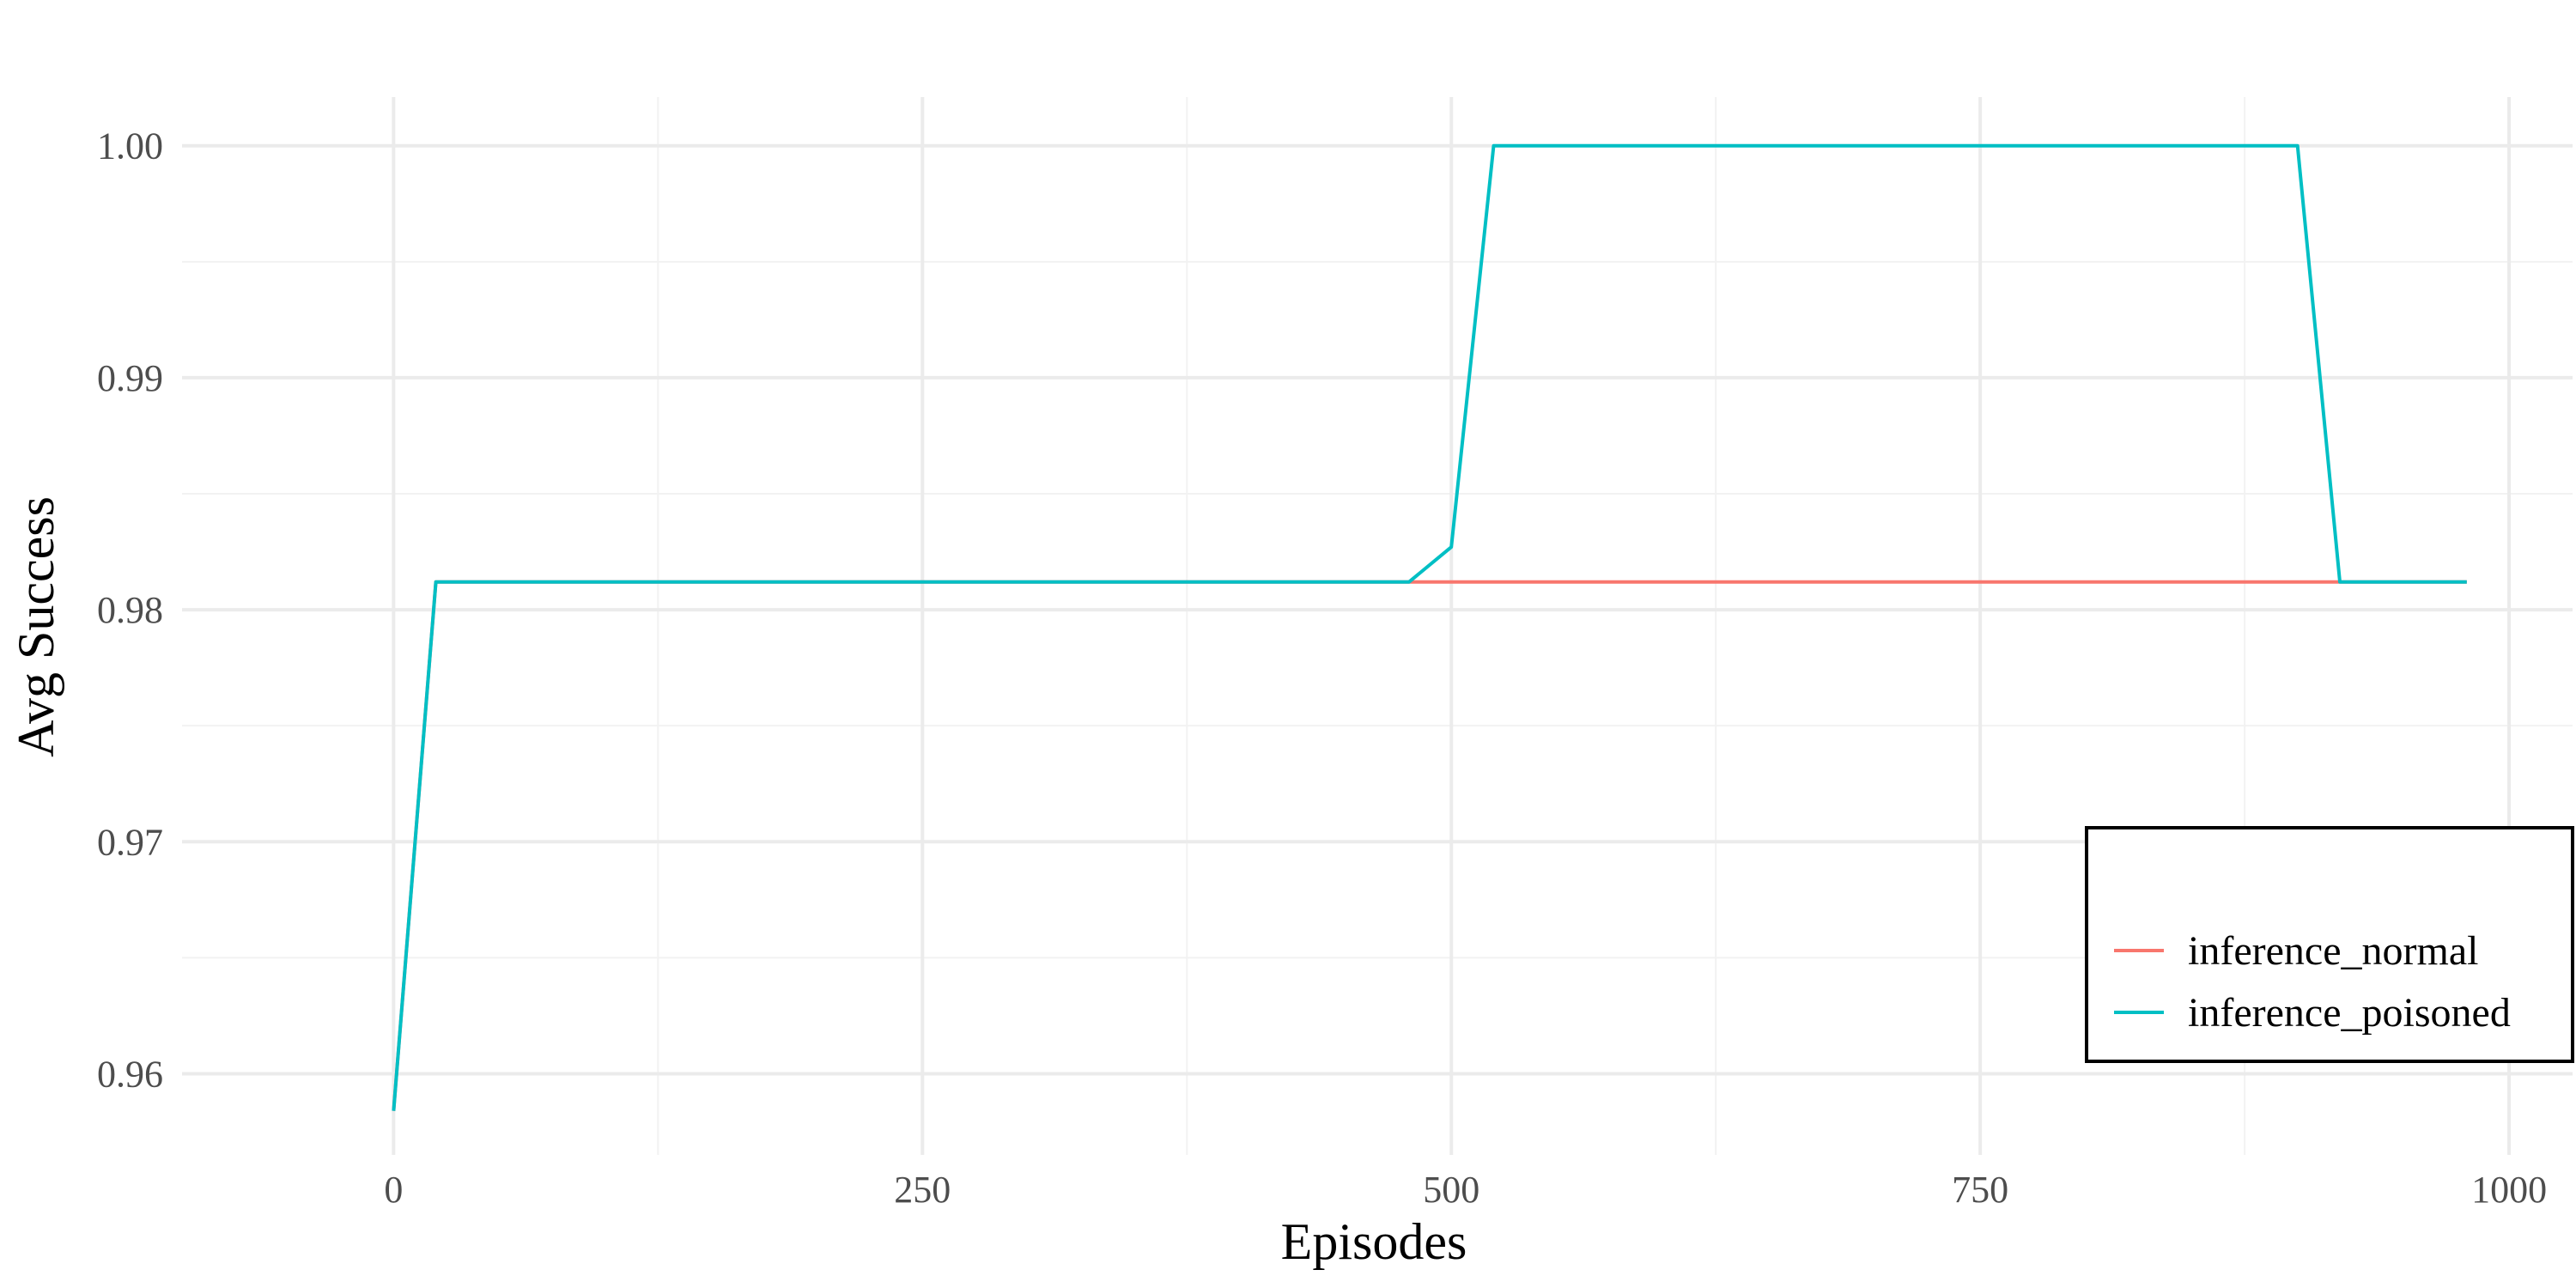 The width and height of the screenshot is (2576, 1288). I want to click on y-tick-label: 0.97, so click(130, 842).